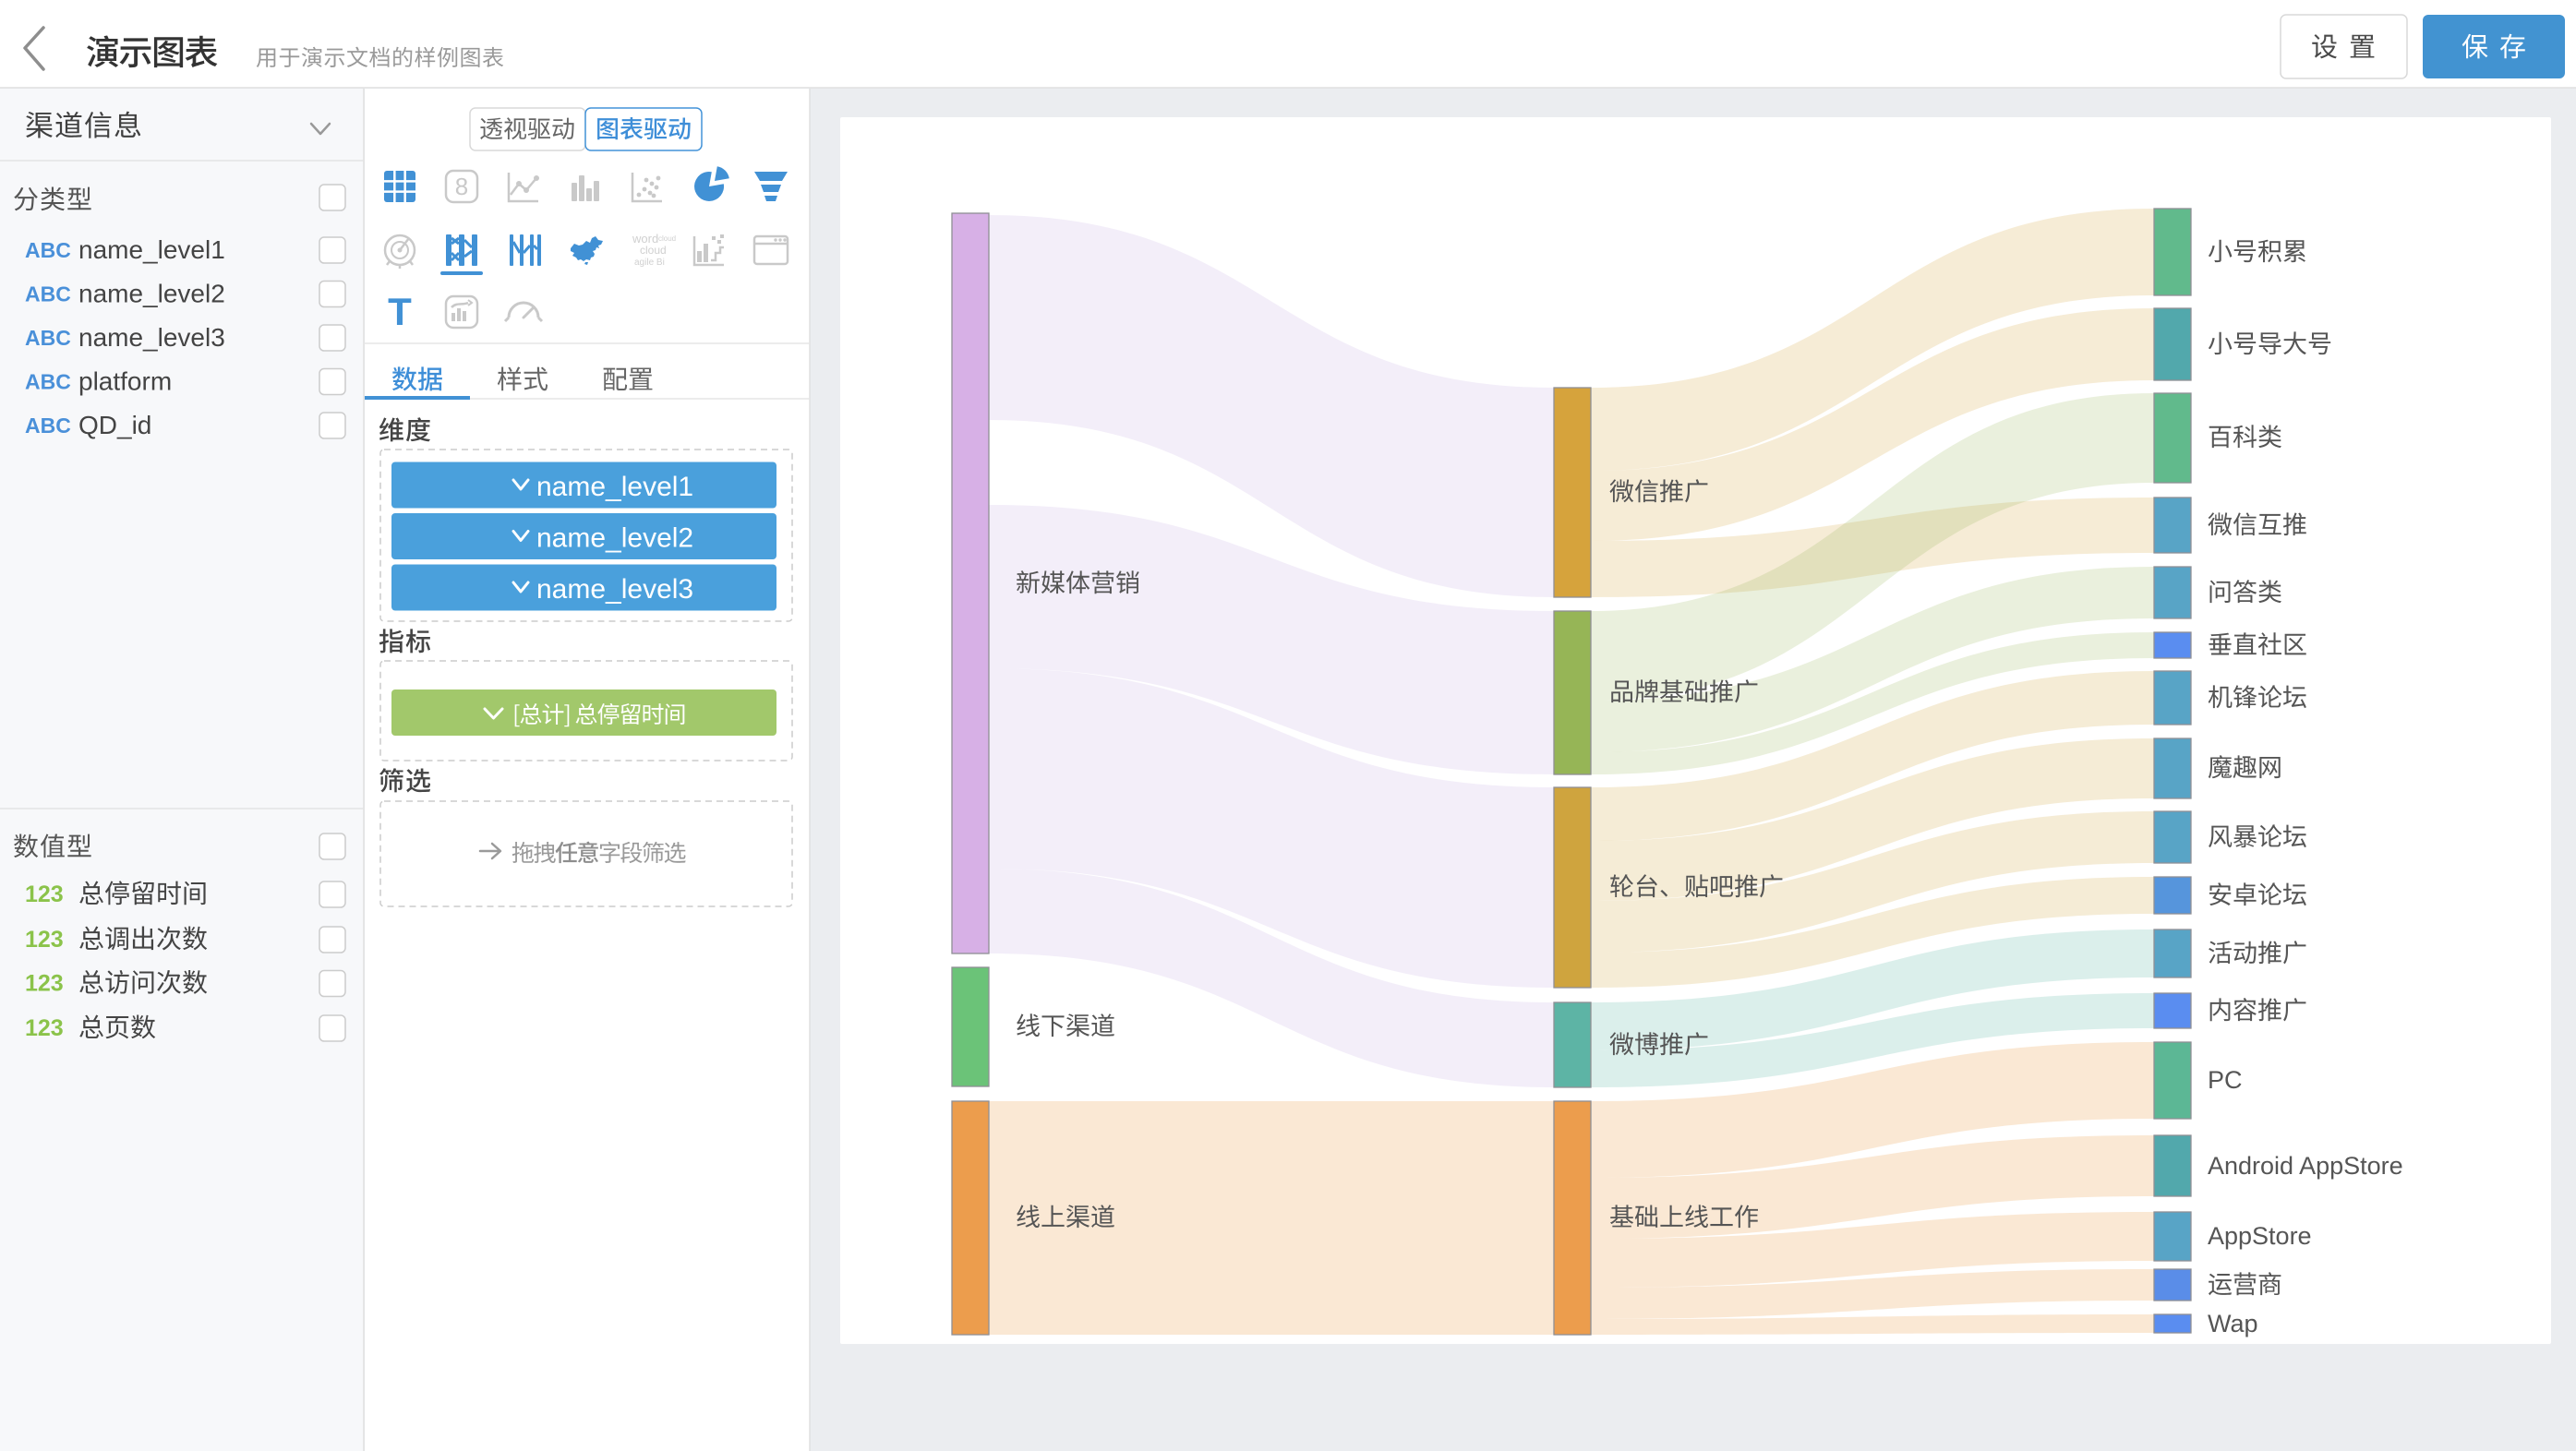 This screenshot has height=1451, width=2576. What do you see at coordinates (2233, 1323) in the screenshot?
I see `svg-text: Wap` at bounding box center [2233, 1323].